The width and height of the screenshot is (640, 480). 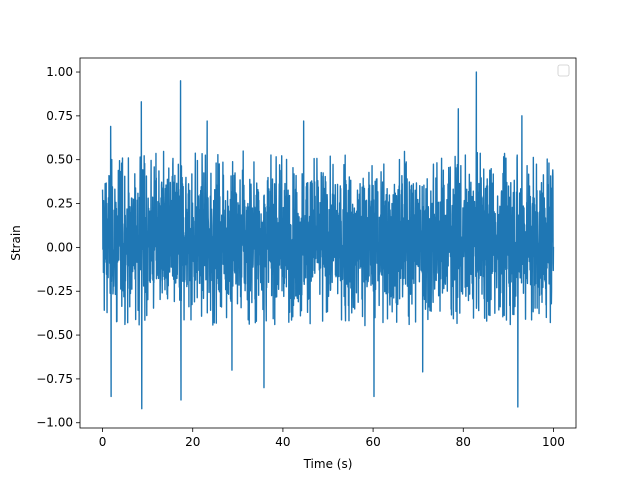 What do you see at coordinates (328, 464) in the screenshot?
I see `x-axis-label: Time (s)` at bounding box center [328, 464].